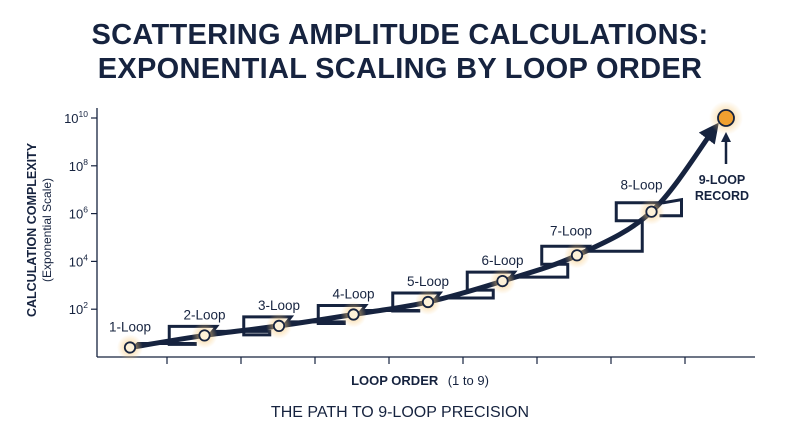 The width and height of the screenshot is (800, 447). What do you see at coordinates (85, 162) in the screenshot?
I see `y-tick-exponent: 8` at bounding box center [85, 162].